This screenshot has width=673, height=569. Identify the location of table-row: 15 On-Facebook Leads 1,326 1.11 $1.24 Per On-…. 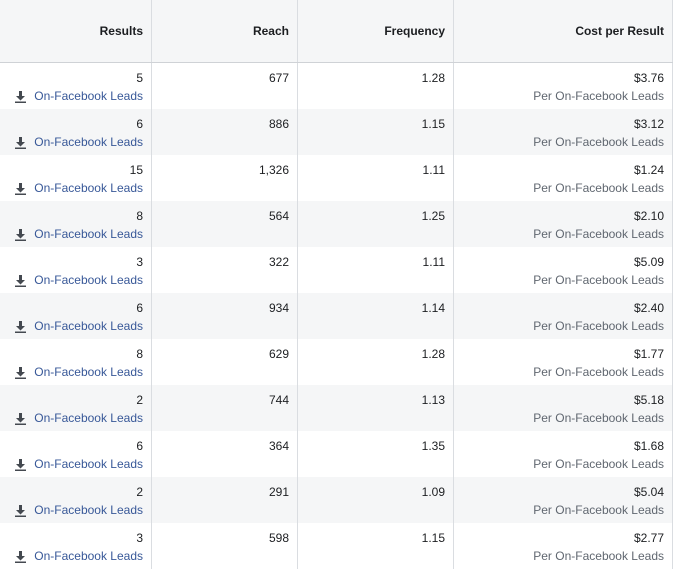
(336, 178).